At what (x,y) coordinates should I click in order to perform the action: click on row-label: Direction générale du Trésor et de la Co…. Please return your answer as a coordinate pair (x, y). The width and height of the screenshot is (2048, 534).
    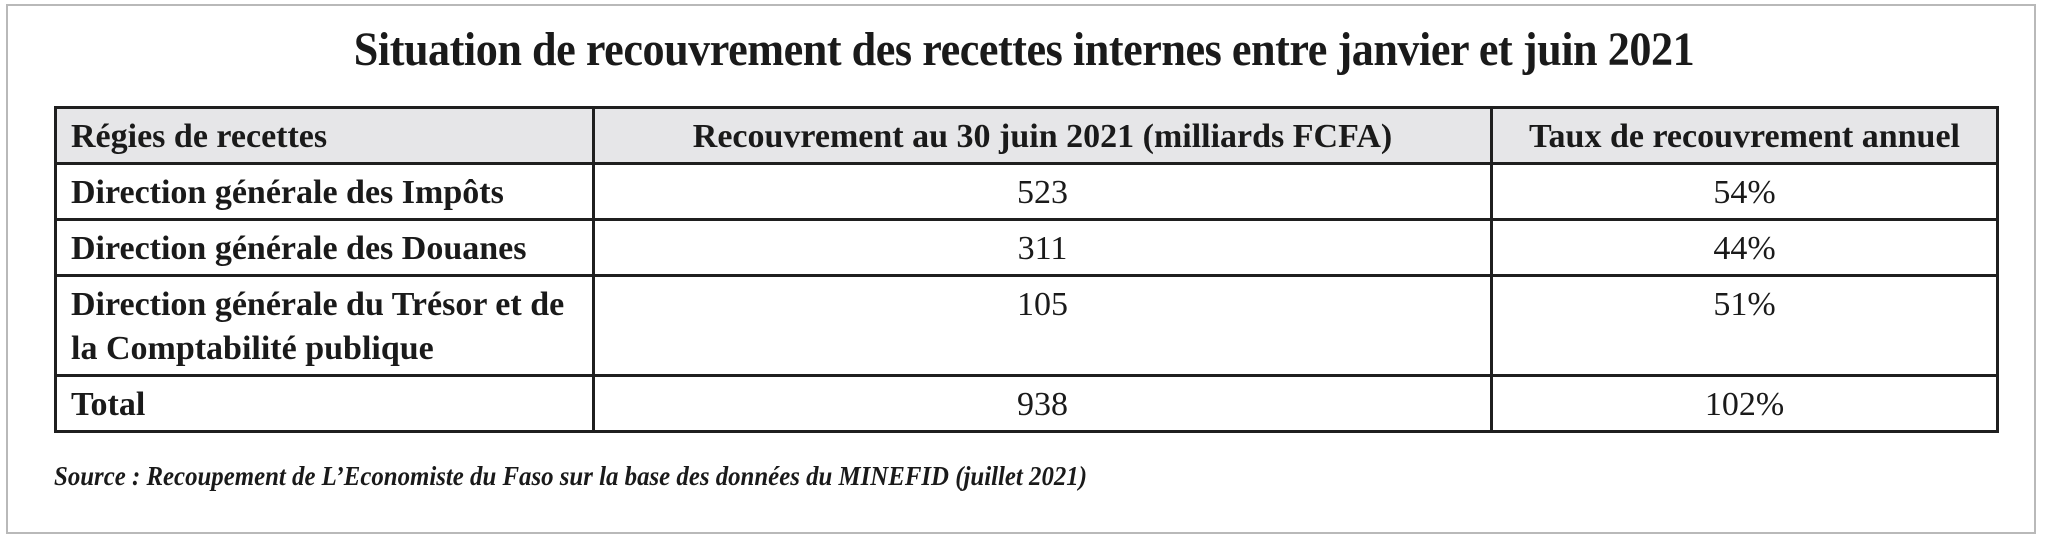
    Looking at the image, I should click on (324, 325).